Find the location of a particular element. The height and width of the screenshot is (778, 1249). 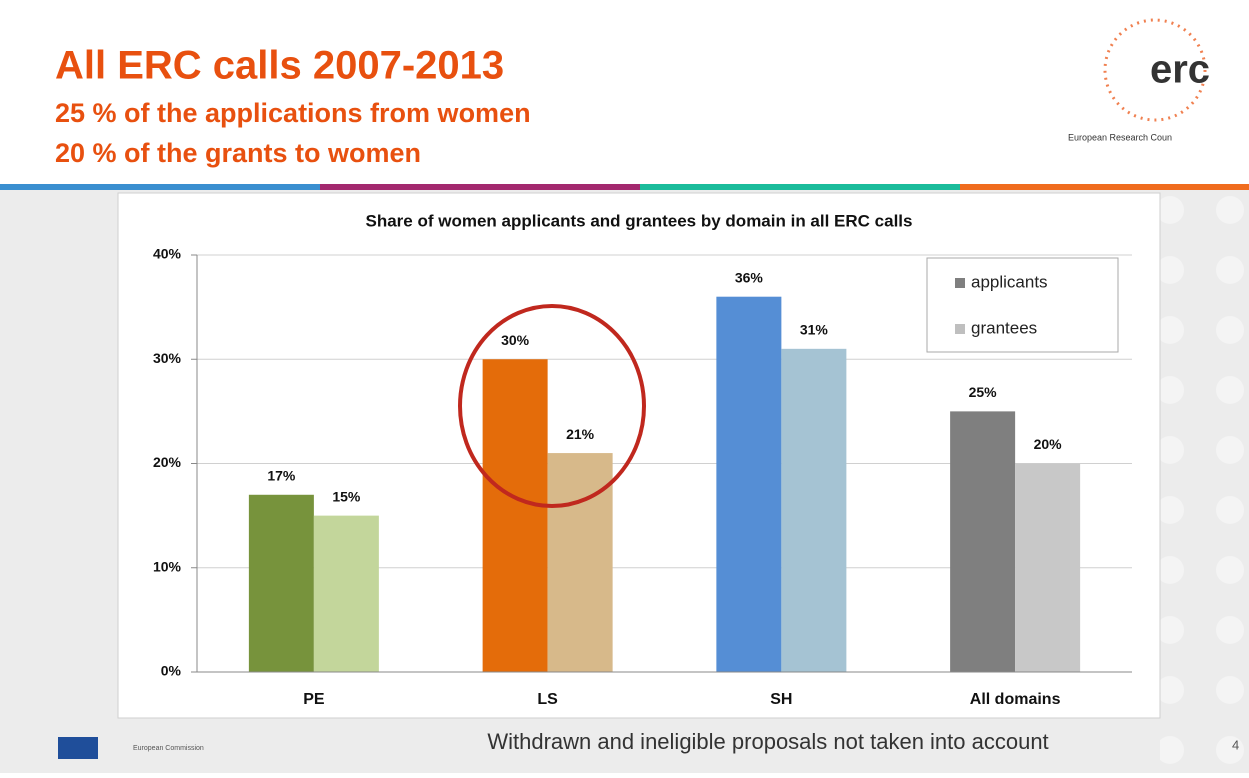

commission: European Commission is located at coordinates (168, 748).